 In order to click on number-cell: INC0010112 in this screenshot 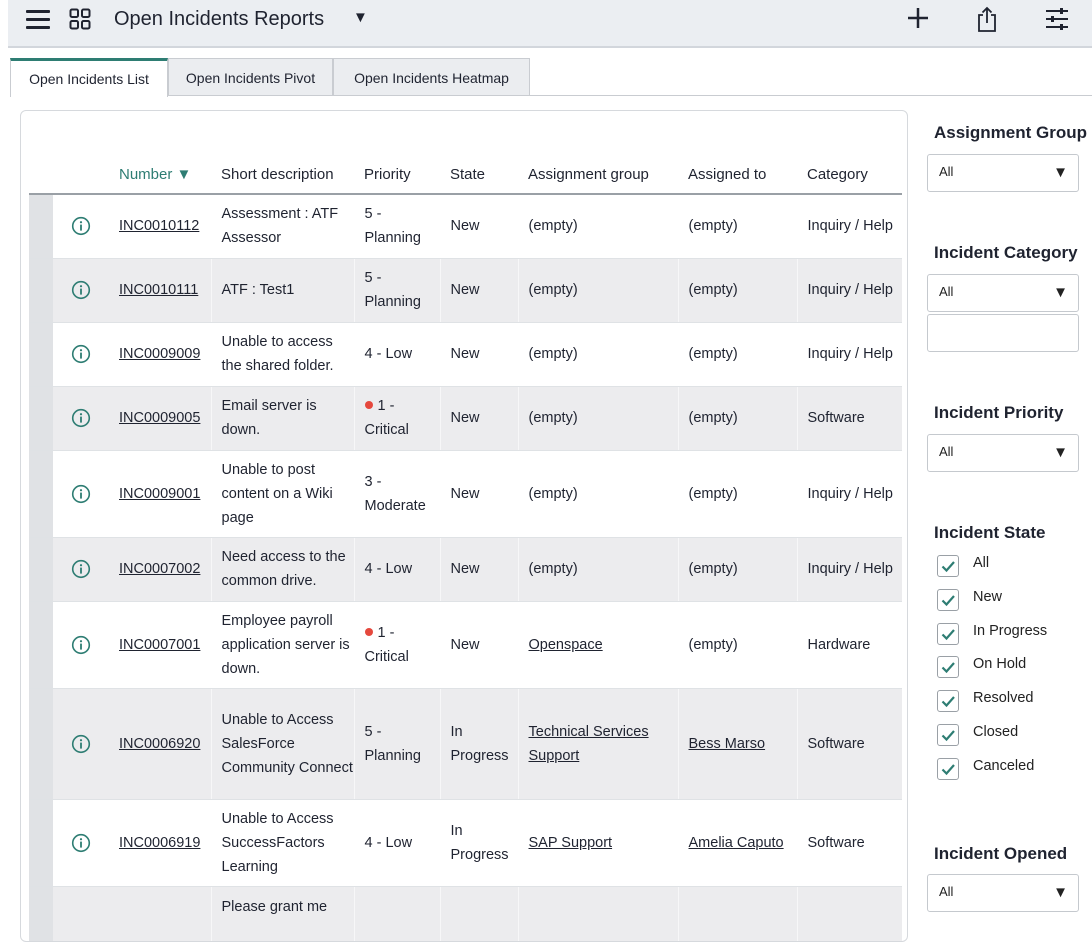, I will do `click(160, 226)`.